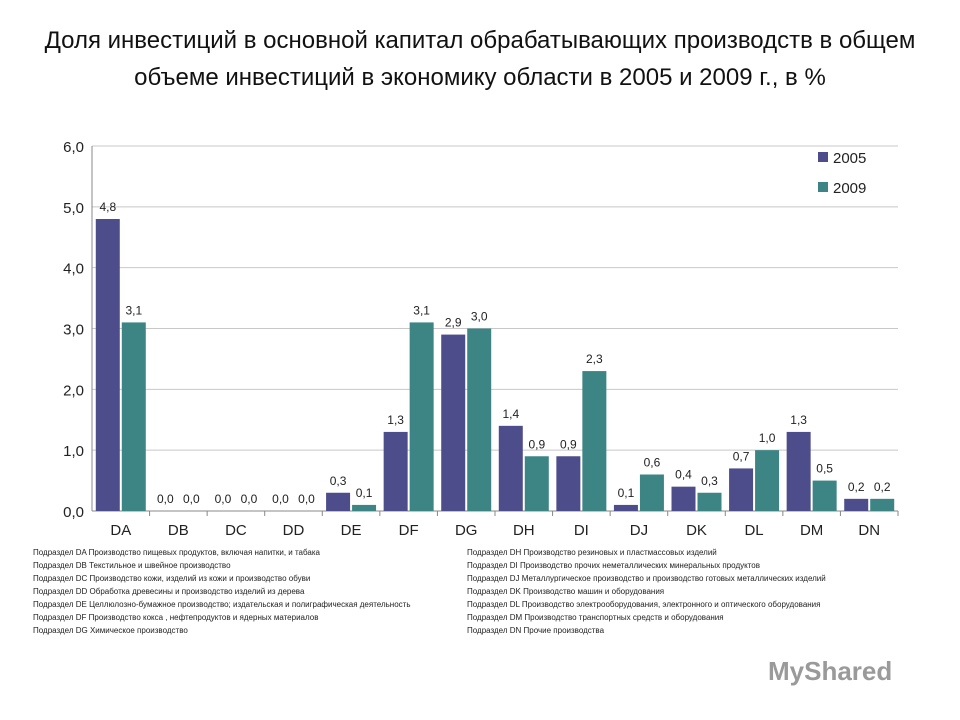  I want to click on x-tick-label: DF, so click(409, 530).